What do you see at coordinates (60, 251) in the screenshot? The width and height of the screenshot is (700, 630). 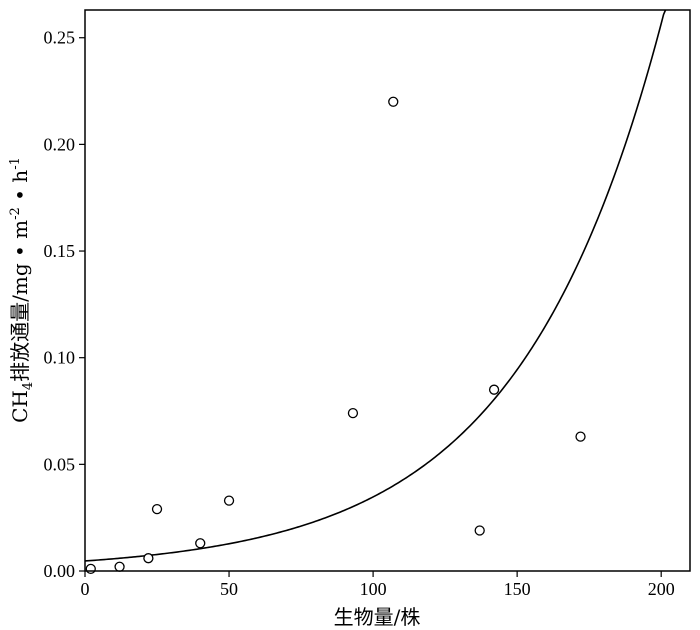 I see `y-tick-label: 0.15` at bounding box center [60, 251].